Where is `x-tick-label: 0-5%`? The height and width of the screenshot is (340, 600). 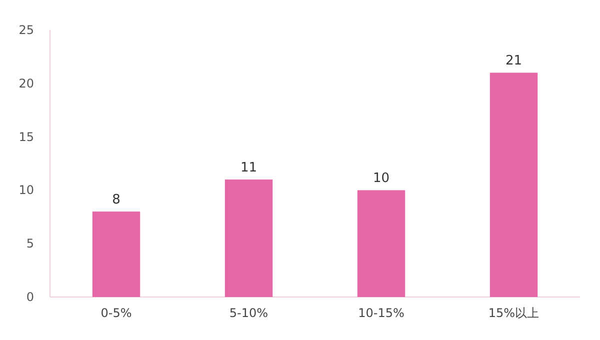
x-tick-label: 0-5% is located at coordinates (116, 313).